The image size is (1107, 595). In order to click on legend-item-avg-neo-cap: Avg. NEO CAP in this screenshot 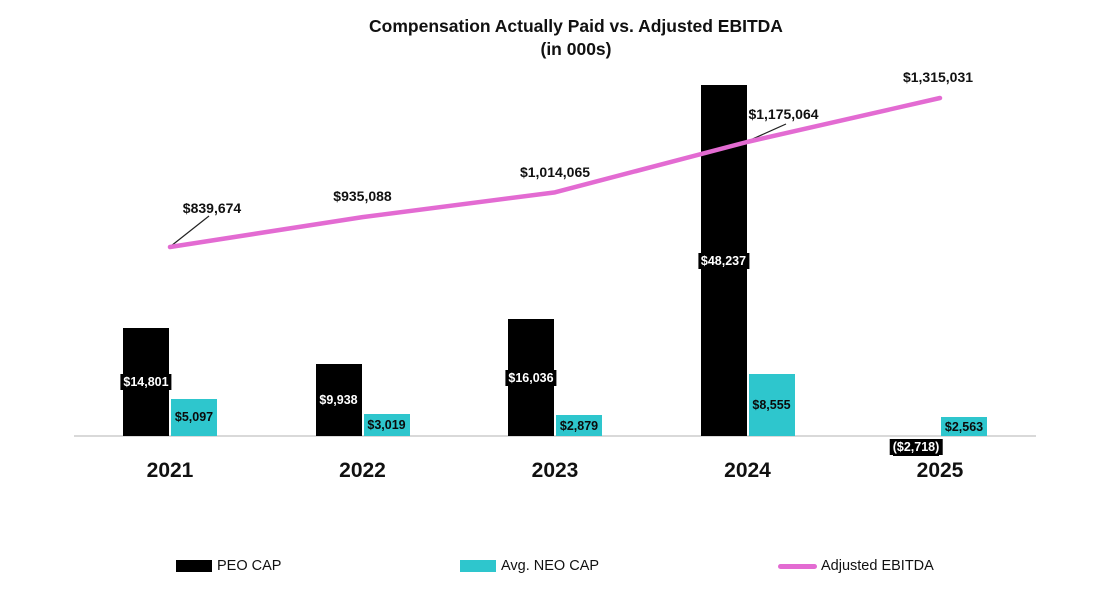, I will do `click(529, 566)`.